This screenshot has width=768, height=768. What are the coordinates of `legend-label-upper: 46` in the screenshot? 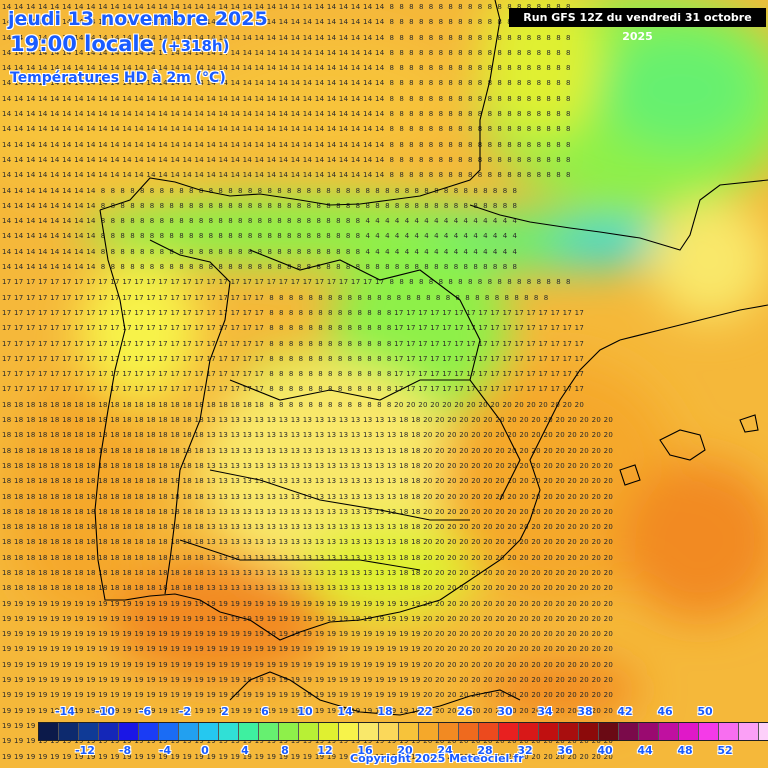 It's located at (665, 711).